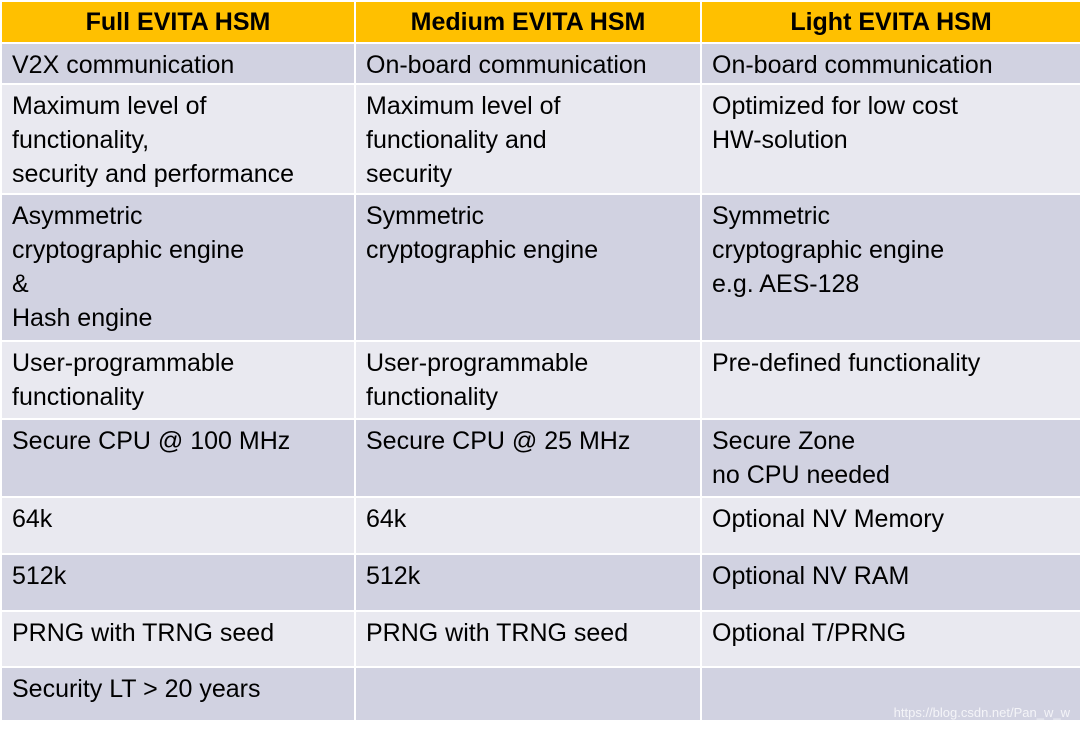 Image resolution: width=1080 pixels, height=730 pixels. What do you see at coordinates (178, 458) in the screenshot?
I see `table-cell: Secure CPU @ 100 MHz` at bounding box center [178, 458].